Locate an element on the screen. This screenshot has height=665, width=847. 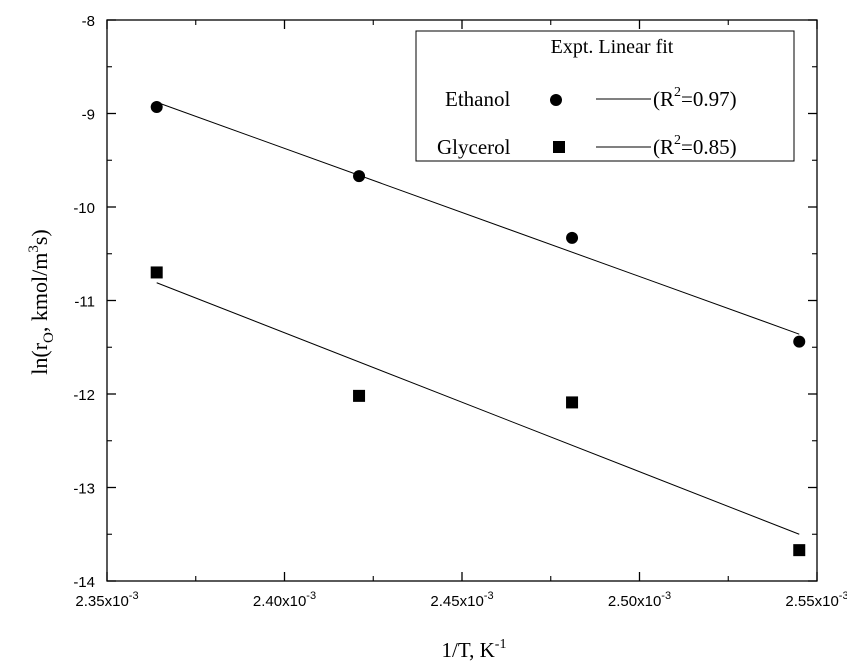
x-tick-label-mantissa: 2.40x10 is located at coordinates (279, 601).